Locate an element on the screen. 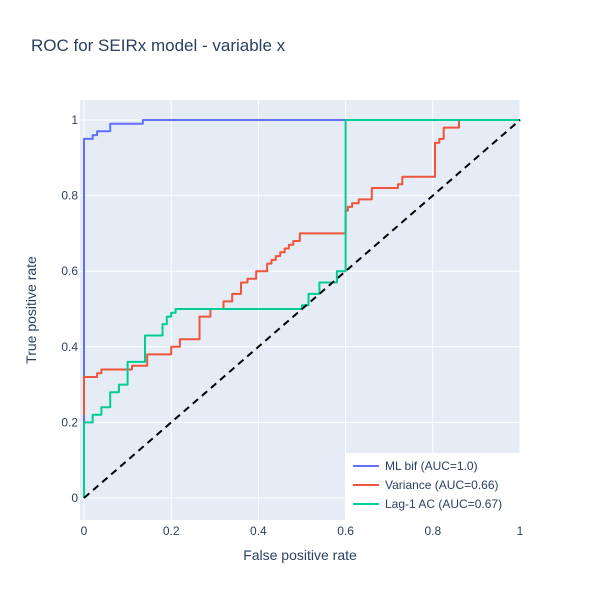 The width and height of the screenshot is (600, 605). x-axis-title: False positive rate is located at coordinates (300, 555).